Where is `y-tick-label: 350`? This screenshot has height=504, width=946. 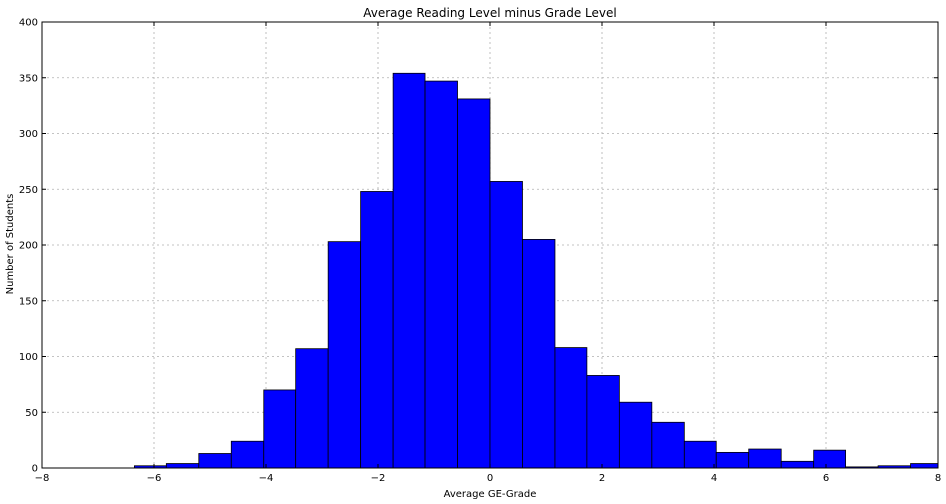
y-tick-label: 350 is located at coordinates (28, 78).